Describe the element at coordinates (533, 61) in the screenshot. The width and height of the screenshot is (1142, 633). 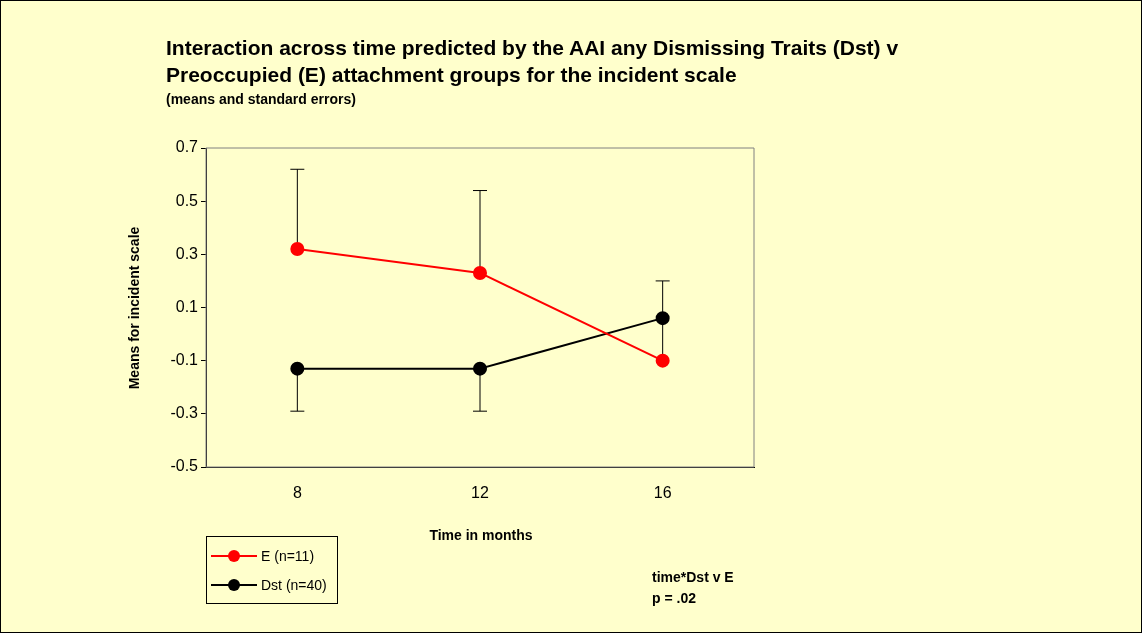
I see `chart-title: Interaction across time predicted by the AAI any Dismissing Traits (Dst) v Preoccupied (E) attachment groups for the incident scale` at that location.